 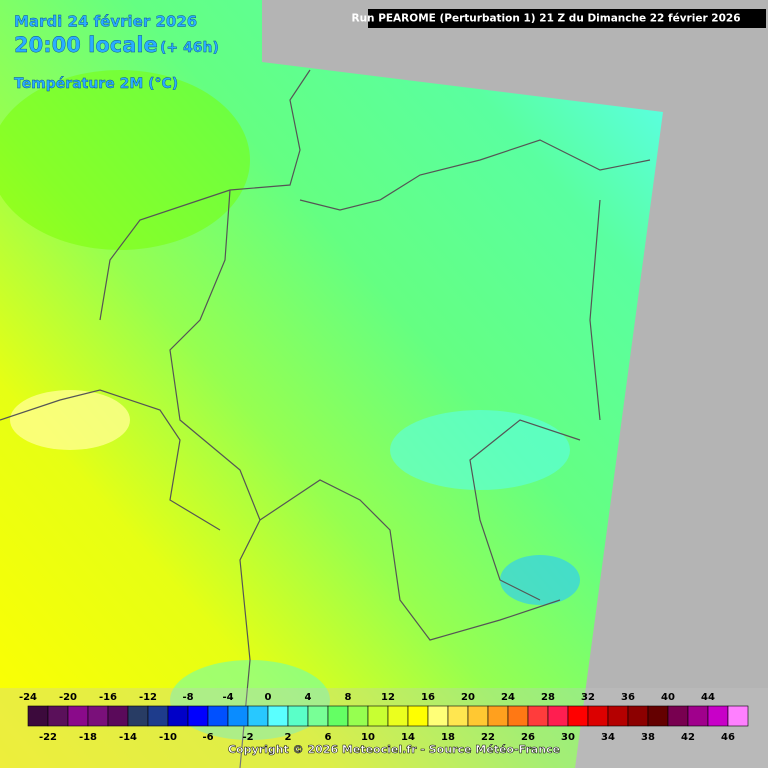 What do you see at coordinates (688, 737) in the screenshot?
I see `legend-label: 42` at bounding box center [688, 737].